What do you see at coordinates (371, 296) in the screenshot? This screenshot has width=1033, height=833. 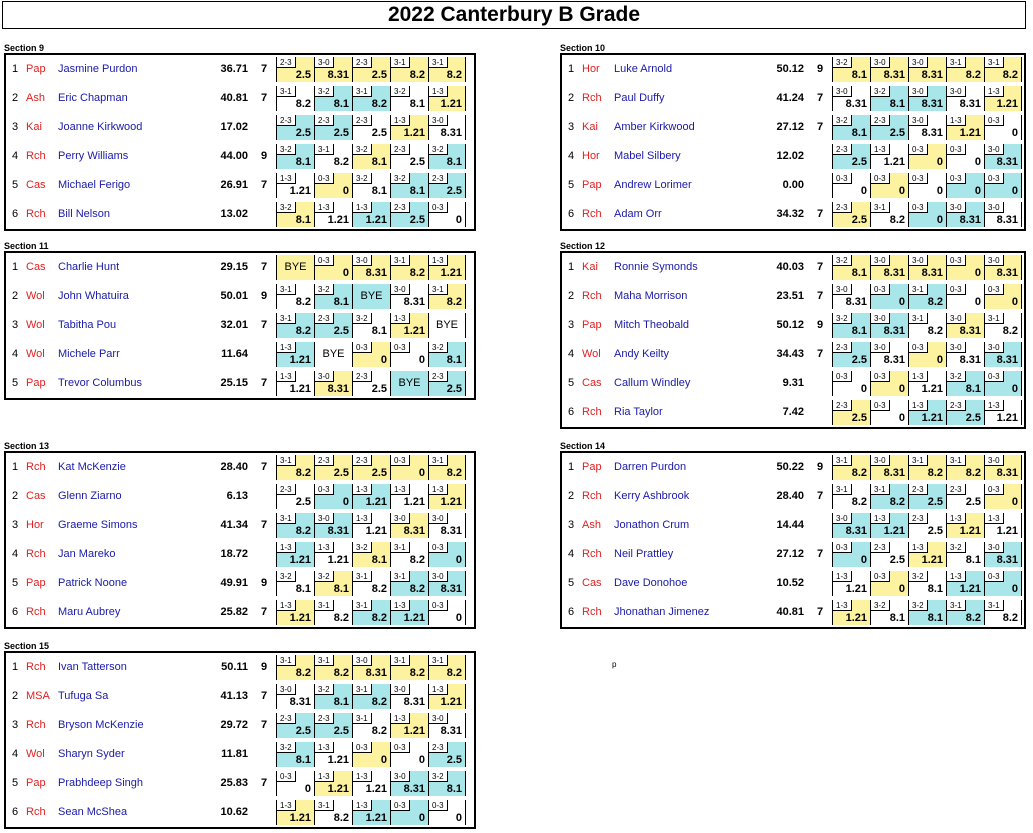 I see `bye-label: BYE` at bounding box center [371, 296].